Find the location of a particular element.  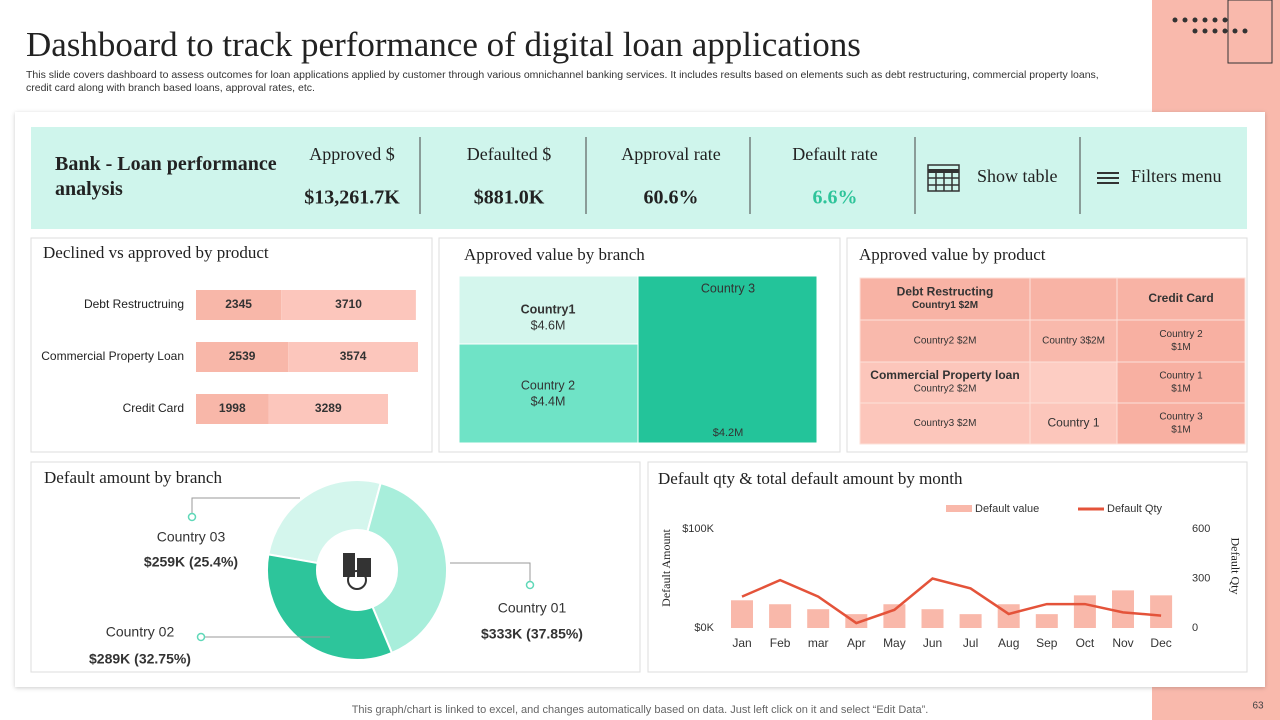

grid-cell-text: Country3 $2M is located at coordinates (945, 423).